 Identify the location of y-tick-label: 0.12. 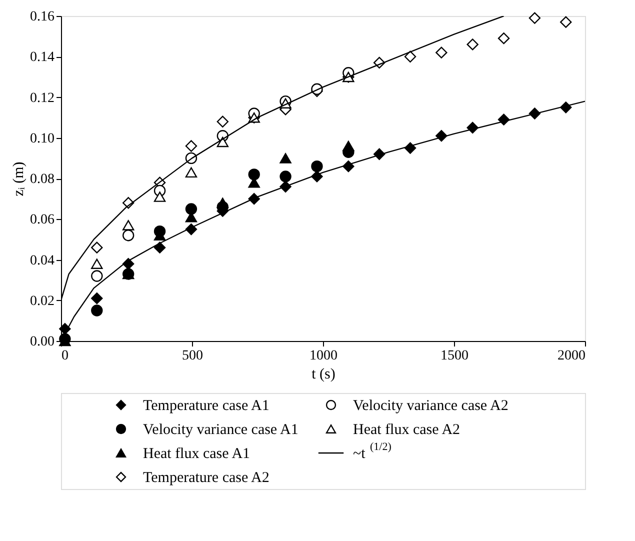
(42, 98).